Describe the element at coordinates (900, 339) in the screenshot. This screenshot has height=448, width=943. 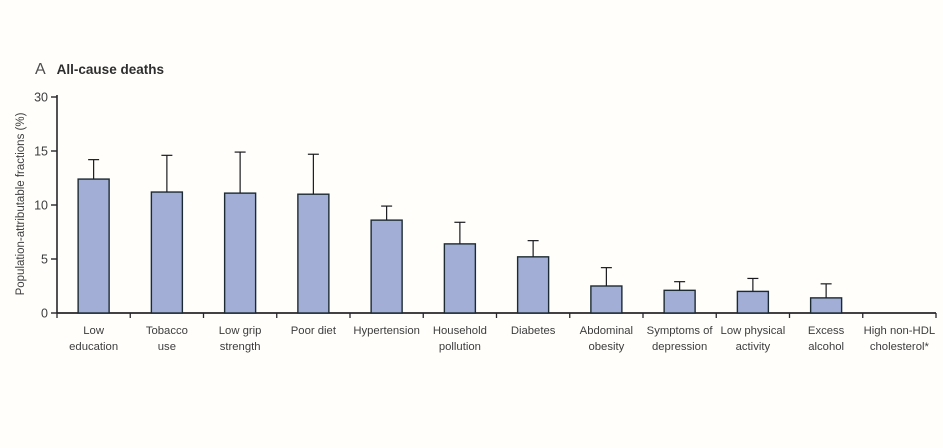
I see `x-category-label: High non-HDL cholesterol*` at that location.